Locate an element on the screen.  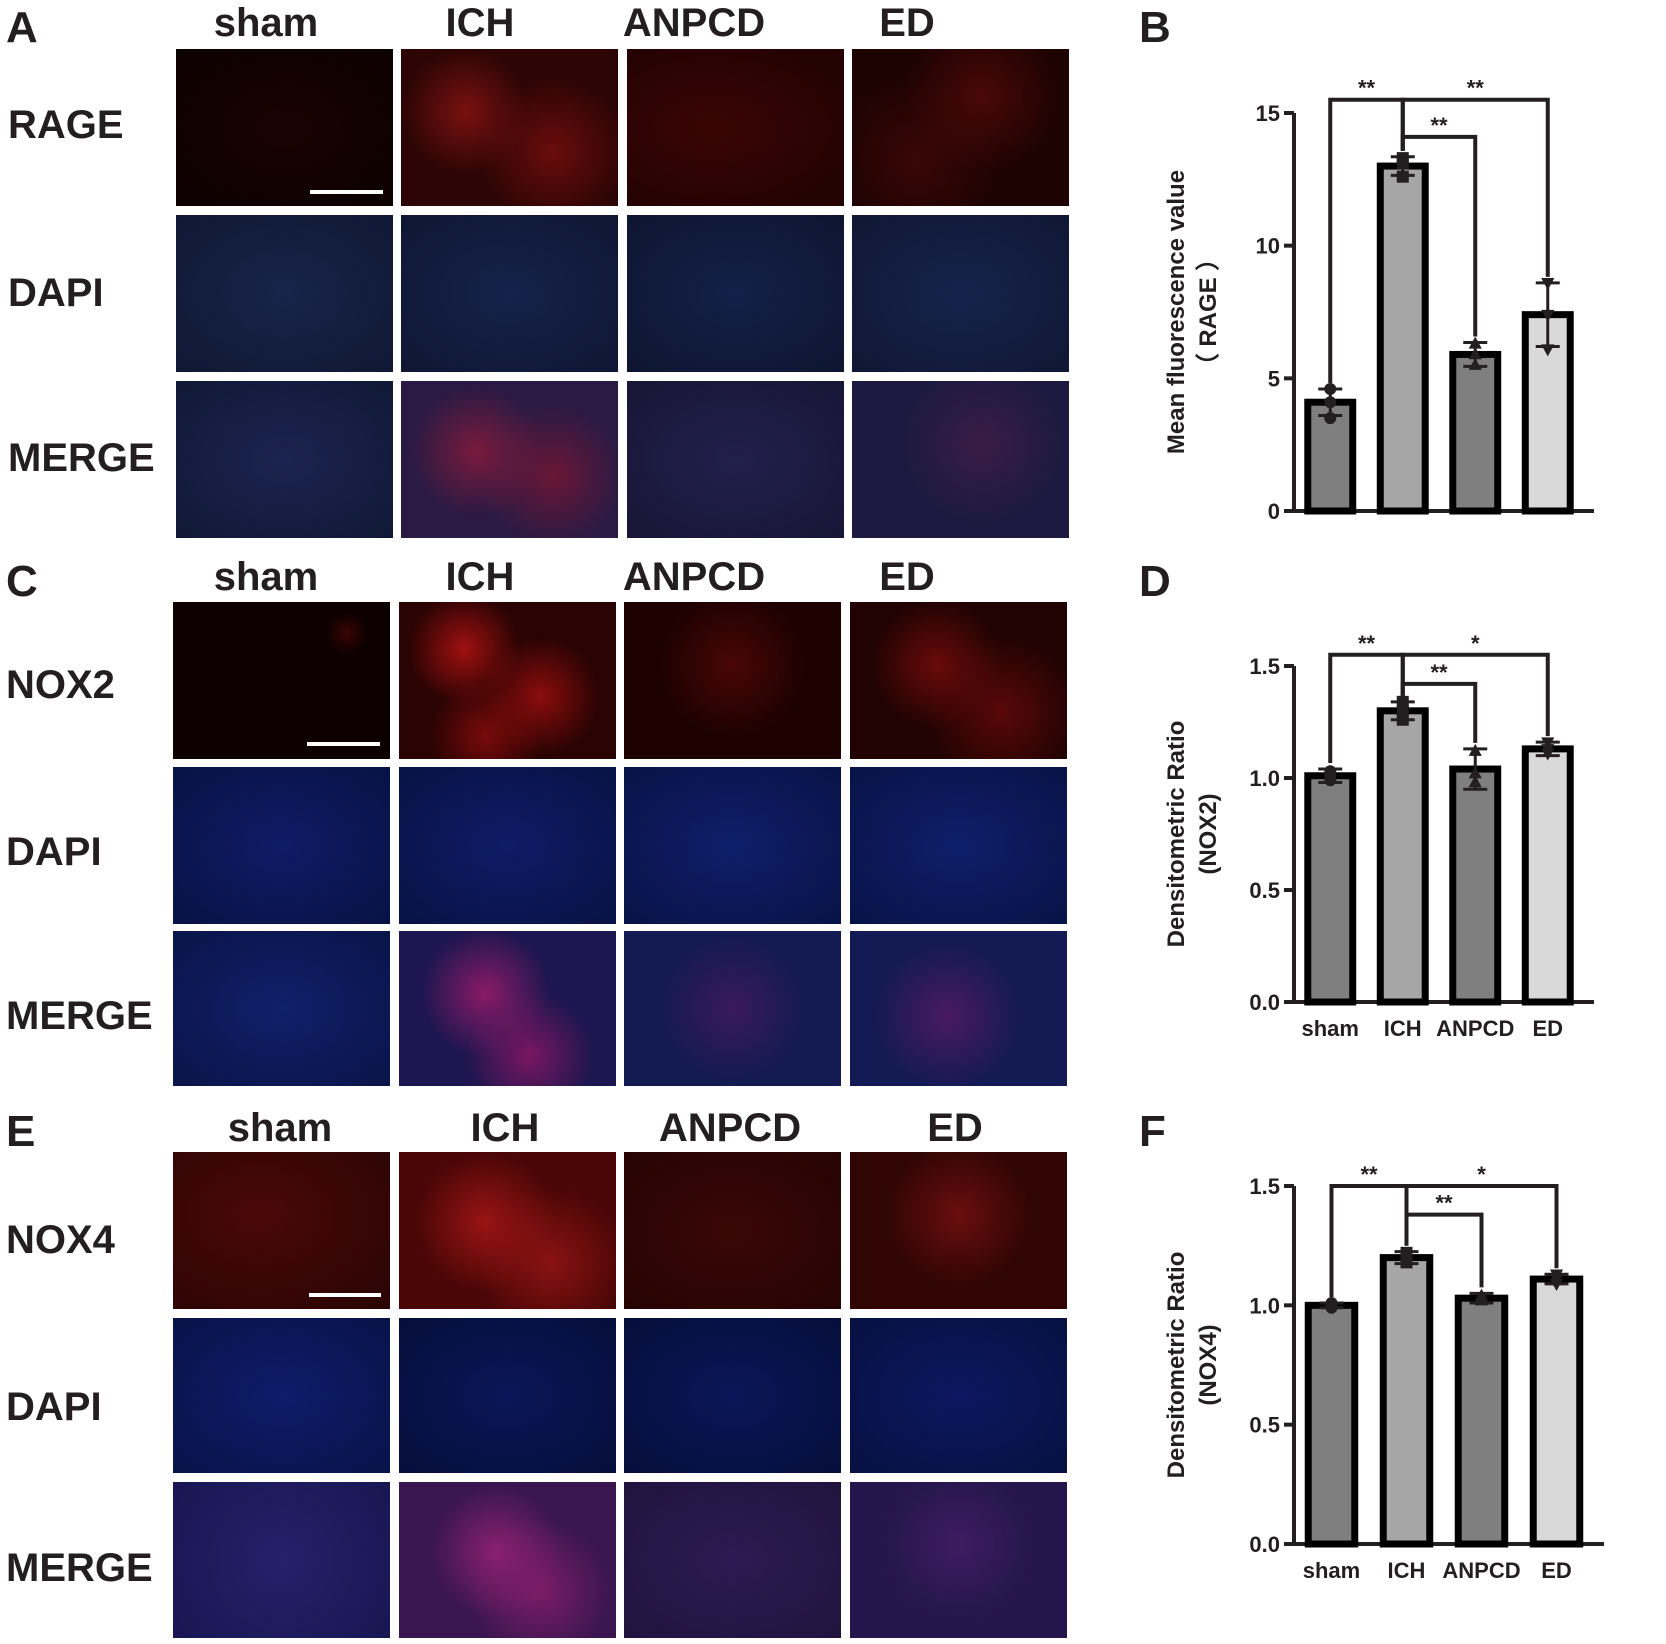
y-tick-label: 0.5 is located at coordinates (1264, 1425).